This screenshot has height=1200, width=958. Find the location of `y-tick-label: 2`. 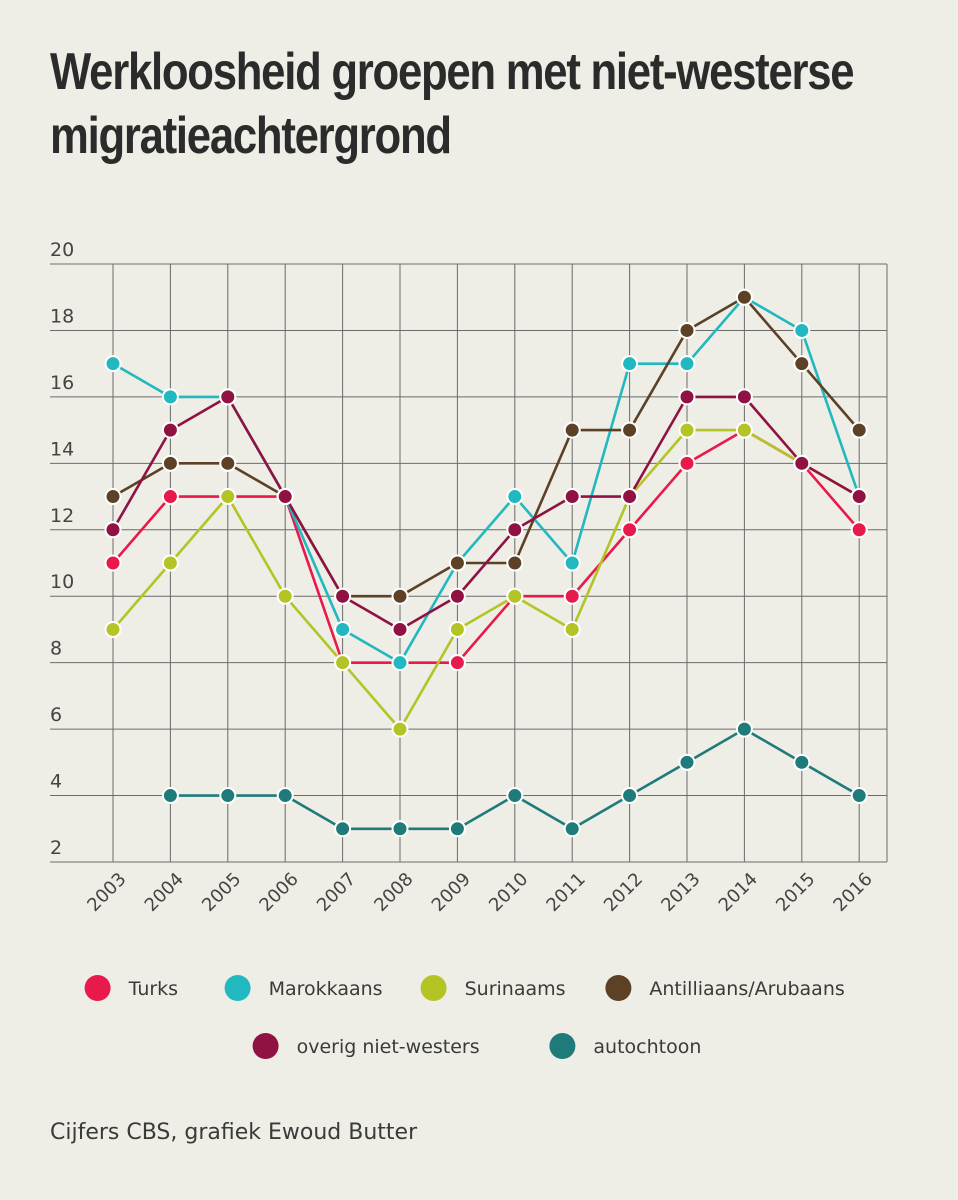

y-tick-label: 2 is located at coordinates (56, 848).